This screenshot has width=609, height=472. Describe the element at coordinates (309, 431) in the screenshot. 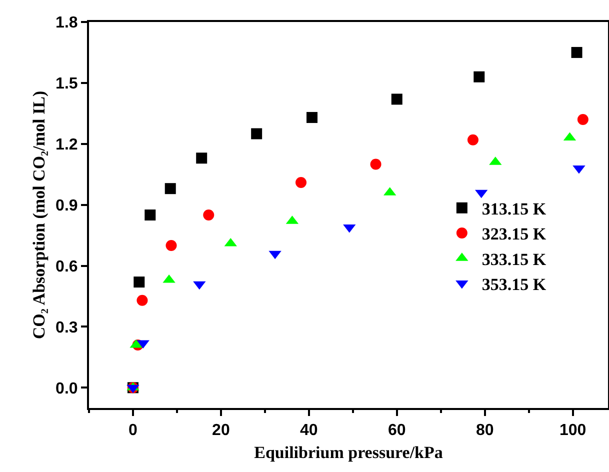

I see `x-tick-label: 40` at that location.